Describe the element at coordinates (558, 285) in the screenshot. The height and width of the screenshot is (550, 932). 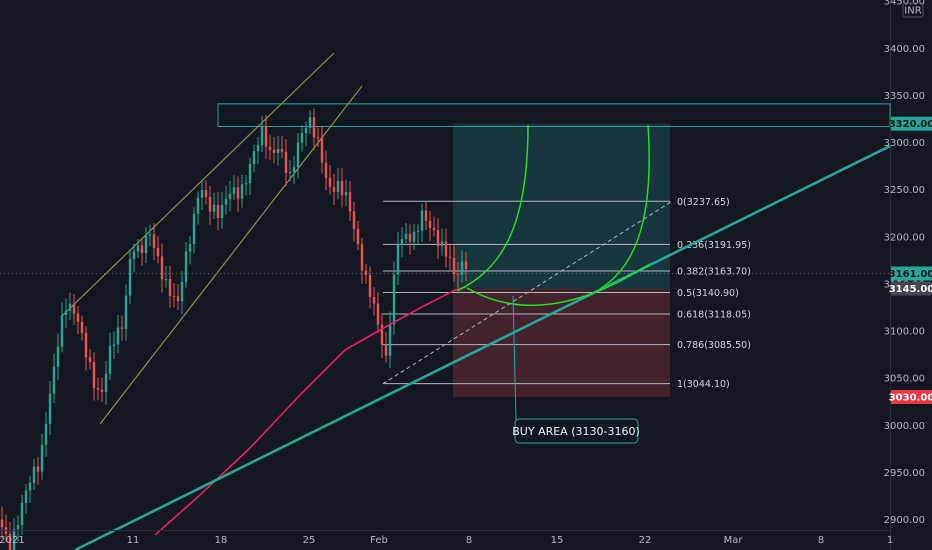
I see `cup-arc` at that location.